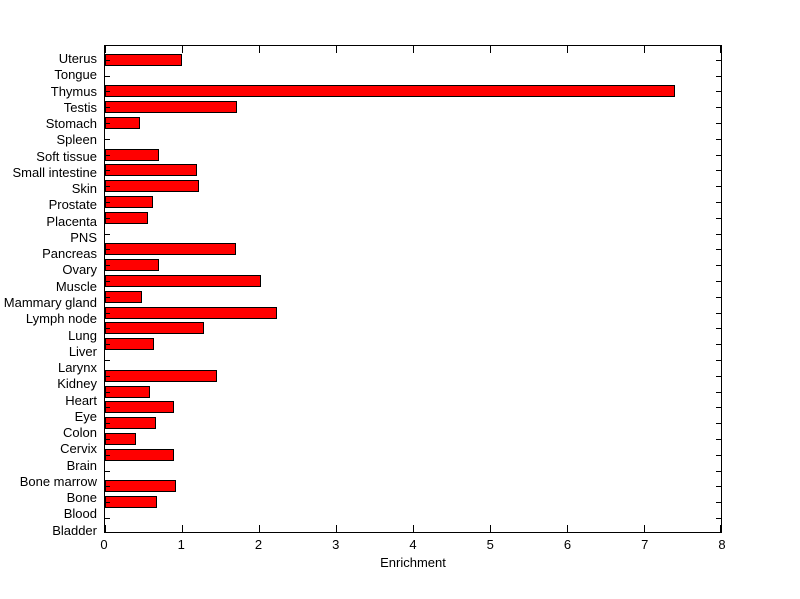 Image resolution: width=800 pixels, height=599 pixels. What do you see at coordinates (413, 265) in the screenshot?
I see `bar-row-ovary` at bounding box center [413, 265].